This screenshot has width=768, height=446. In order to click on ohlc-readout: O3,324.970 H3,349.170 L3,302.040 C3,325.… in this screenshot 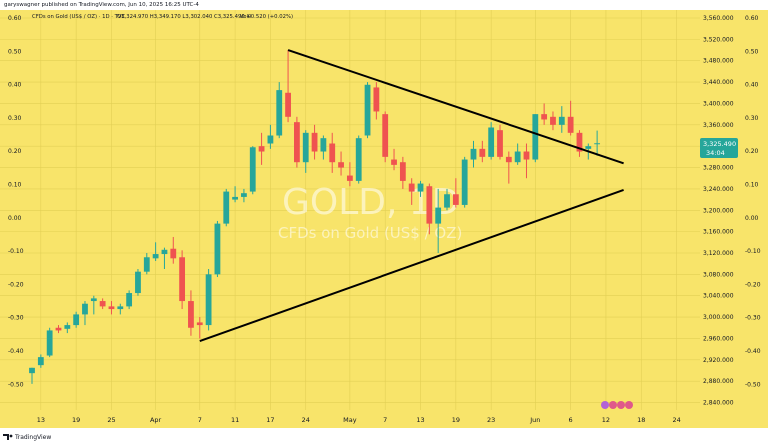, I will do `click(205, 17)`.